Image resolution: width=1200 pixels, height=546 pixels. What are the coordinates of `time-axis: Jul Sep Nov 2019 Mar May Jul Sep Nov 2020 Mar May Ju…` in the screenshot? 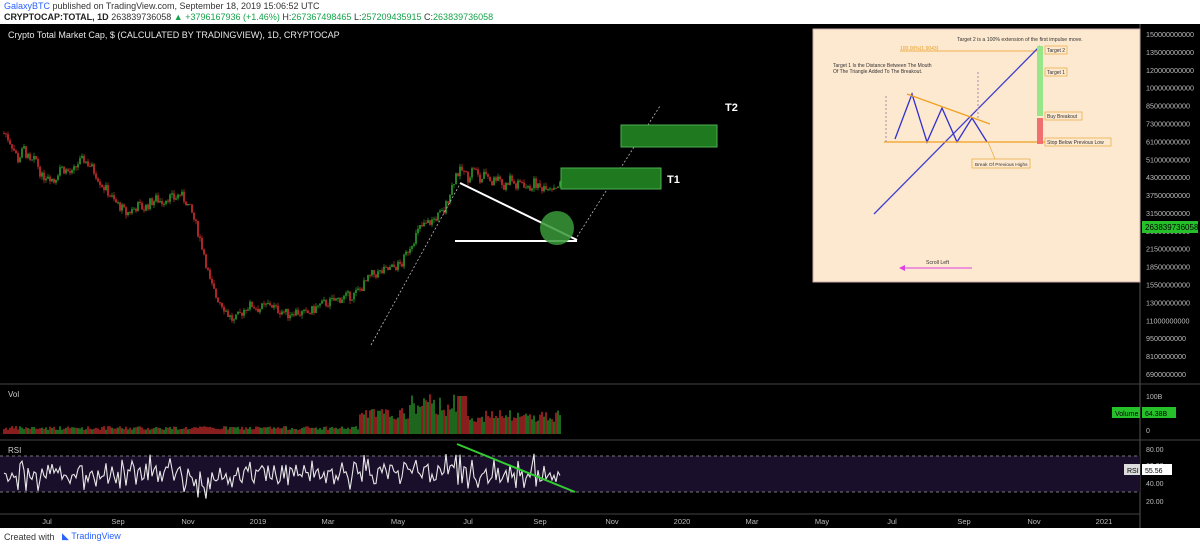 It's located at (577, 521).